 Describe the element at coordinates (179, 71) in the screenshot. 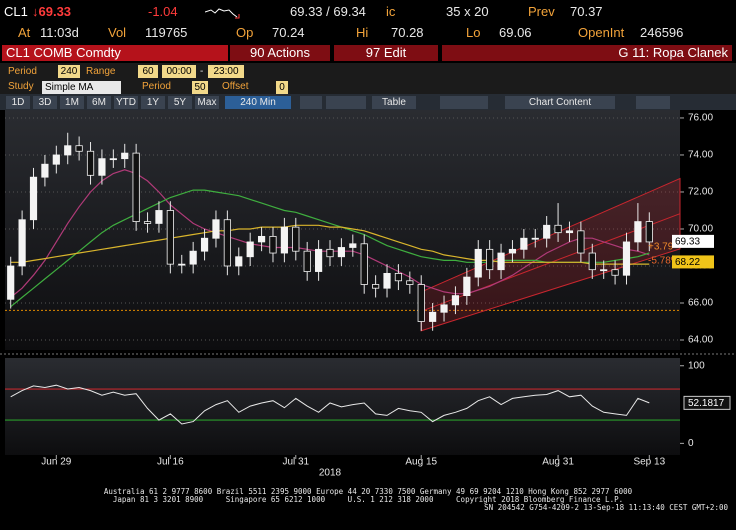

I see `from-input: 00:00` at that location.